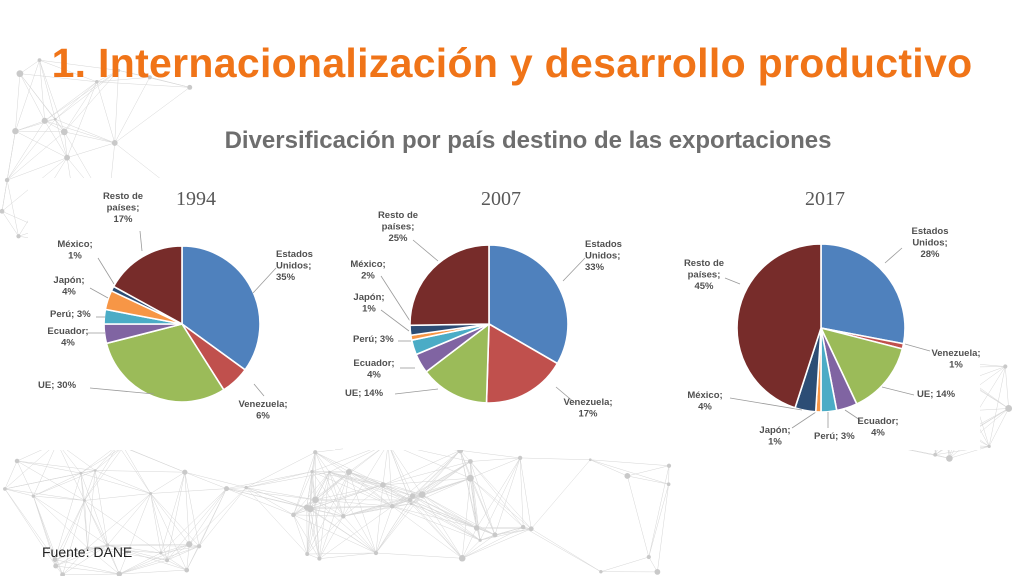  What do you see at coordinates (930, 243) in the screenshot?
I see `slice-label-2017-estados-unidos: Estados Unidos; 28%` at bounding box center [930, 243].